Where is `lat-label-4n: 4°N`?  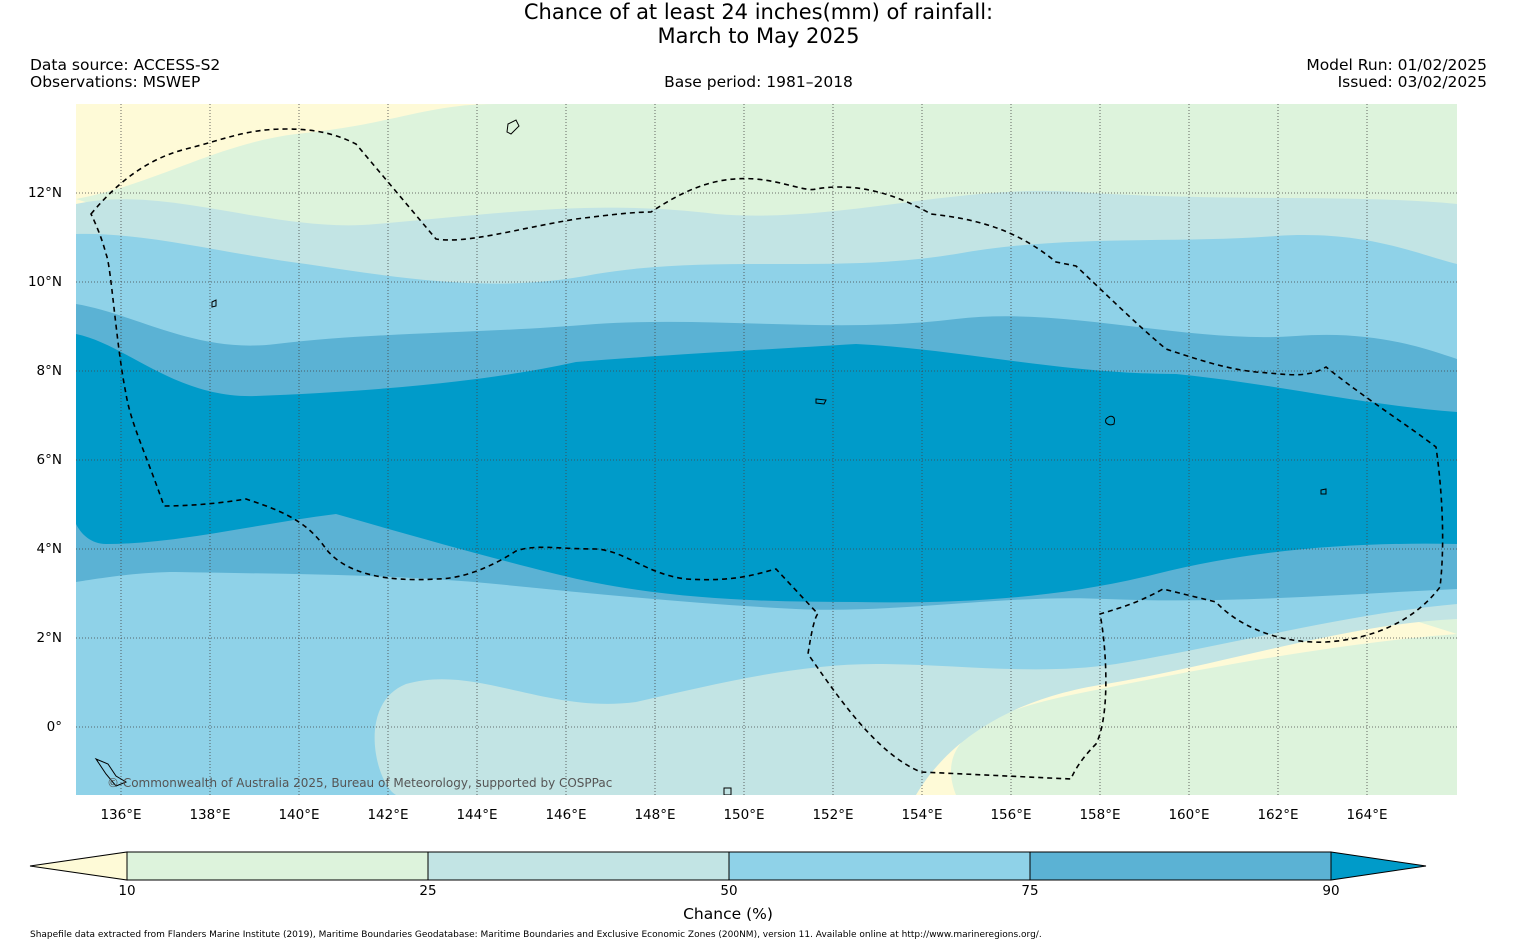 lat-label-4n: 4°N is located at coordinates (49, 549).